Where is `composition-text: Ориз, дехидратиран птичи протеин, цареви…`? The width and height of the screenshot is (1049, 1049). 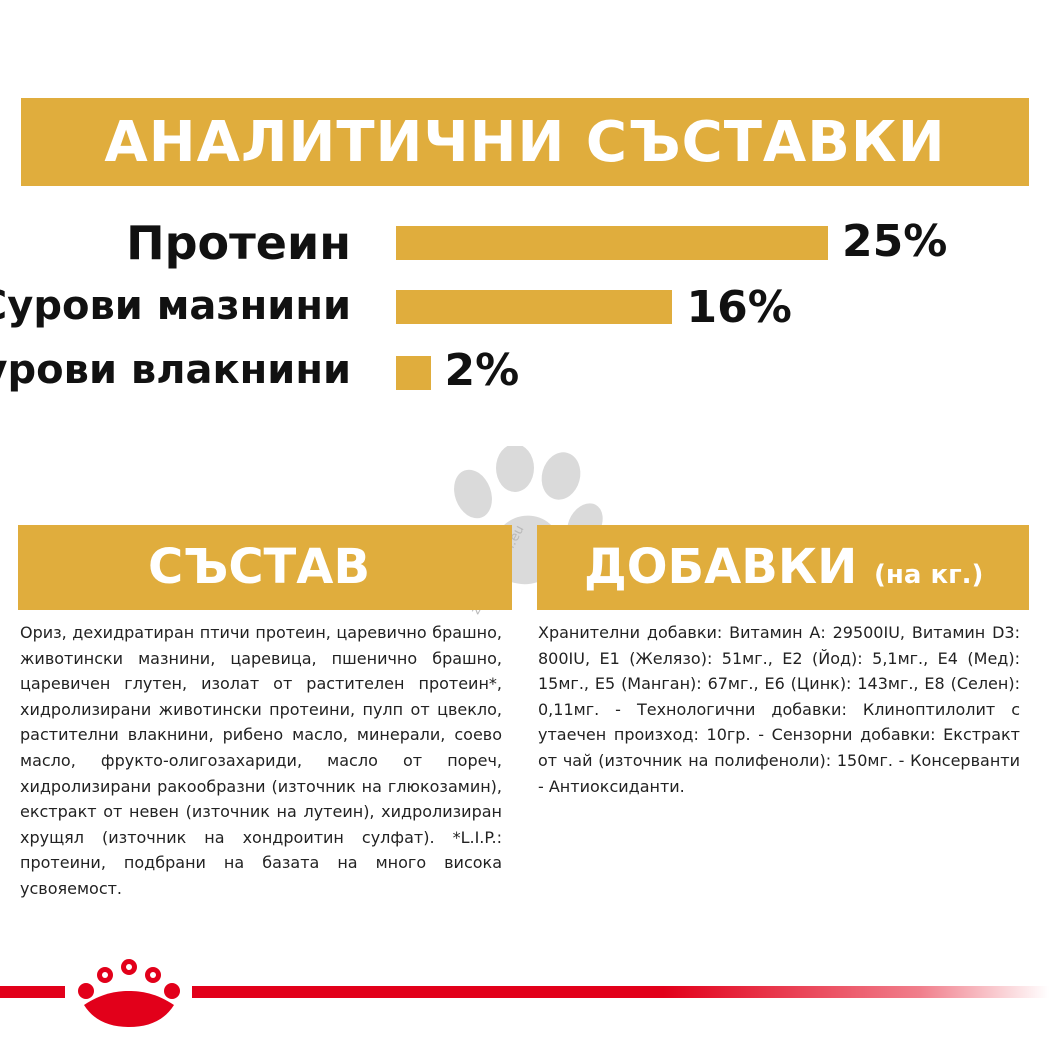 composition-text: Ориз, дехидратиран птичи протеин, цареви… is located at coordinates (261, 760).